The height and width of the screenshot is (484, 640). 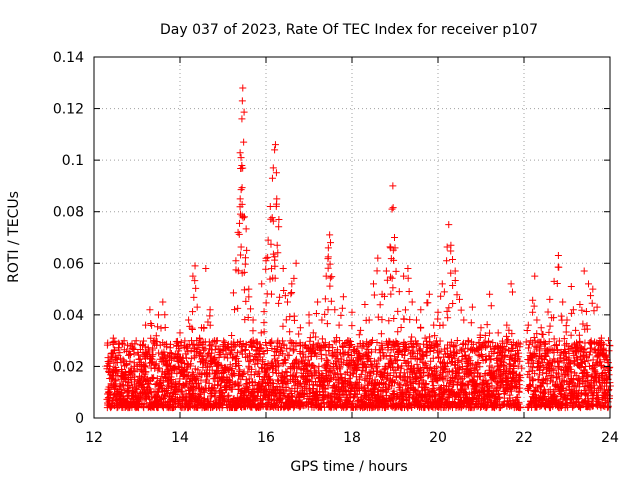 What do you see at coordinates (68, 110) in the screenshot?
I see `y-tick-label: 0.12` at bounding box center [68, 110].